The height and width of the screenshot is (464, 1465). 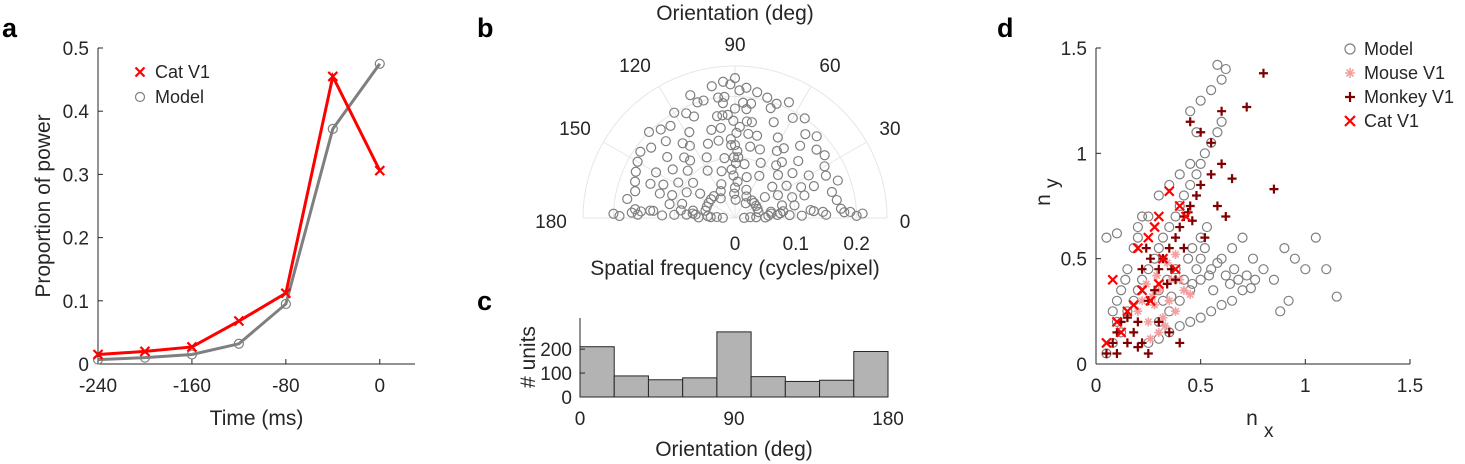 I want to click on angle-label: 150, so click(x=575, y=129).